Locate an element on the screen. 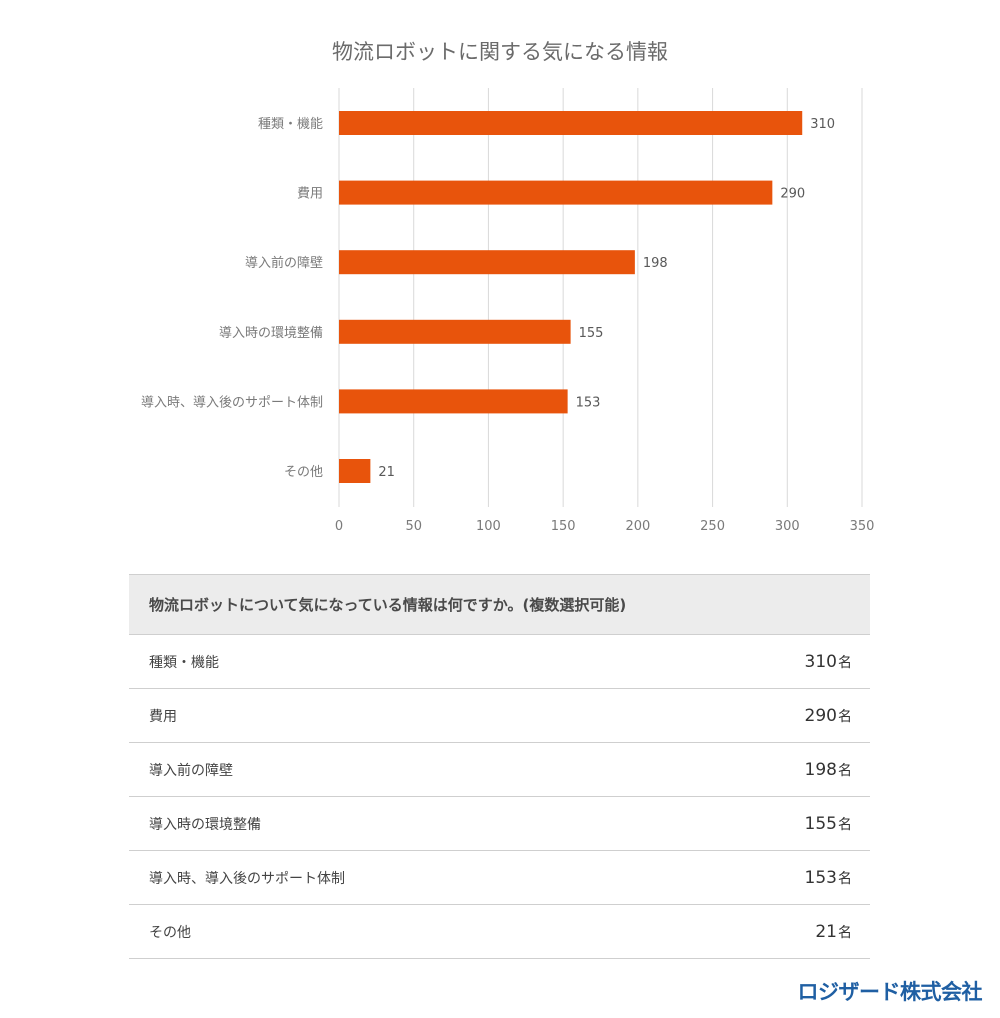 This screenshot has height=1018, width=1000. data-label: 310 is located at coordinates (822, 124).